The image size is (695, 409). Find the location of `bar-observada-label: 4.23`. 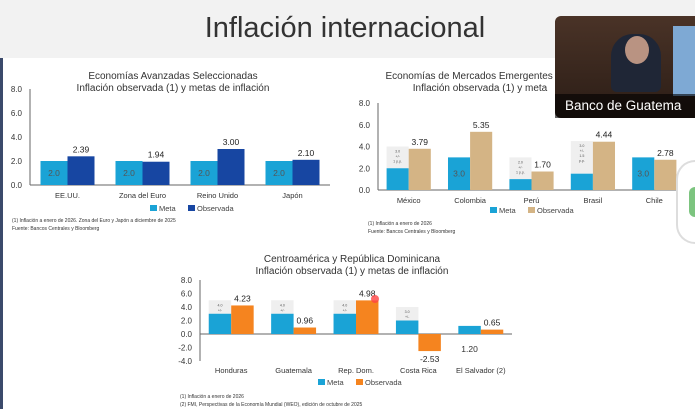

bar-observada-label: 4.23 is located at coordinates (242, 298).